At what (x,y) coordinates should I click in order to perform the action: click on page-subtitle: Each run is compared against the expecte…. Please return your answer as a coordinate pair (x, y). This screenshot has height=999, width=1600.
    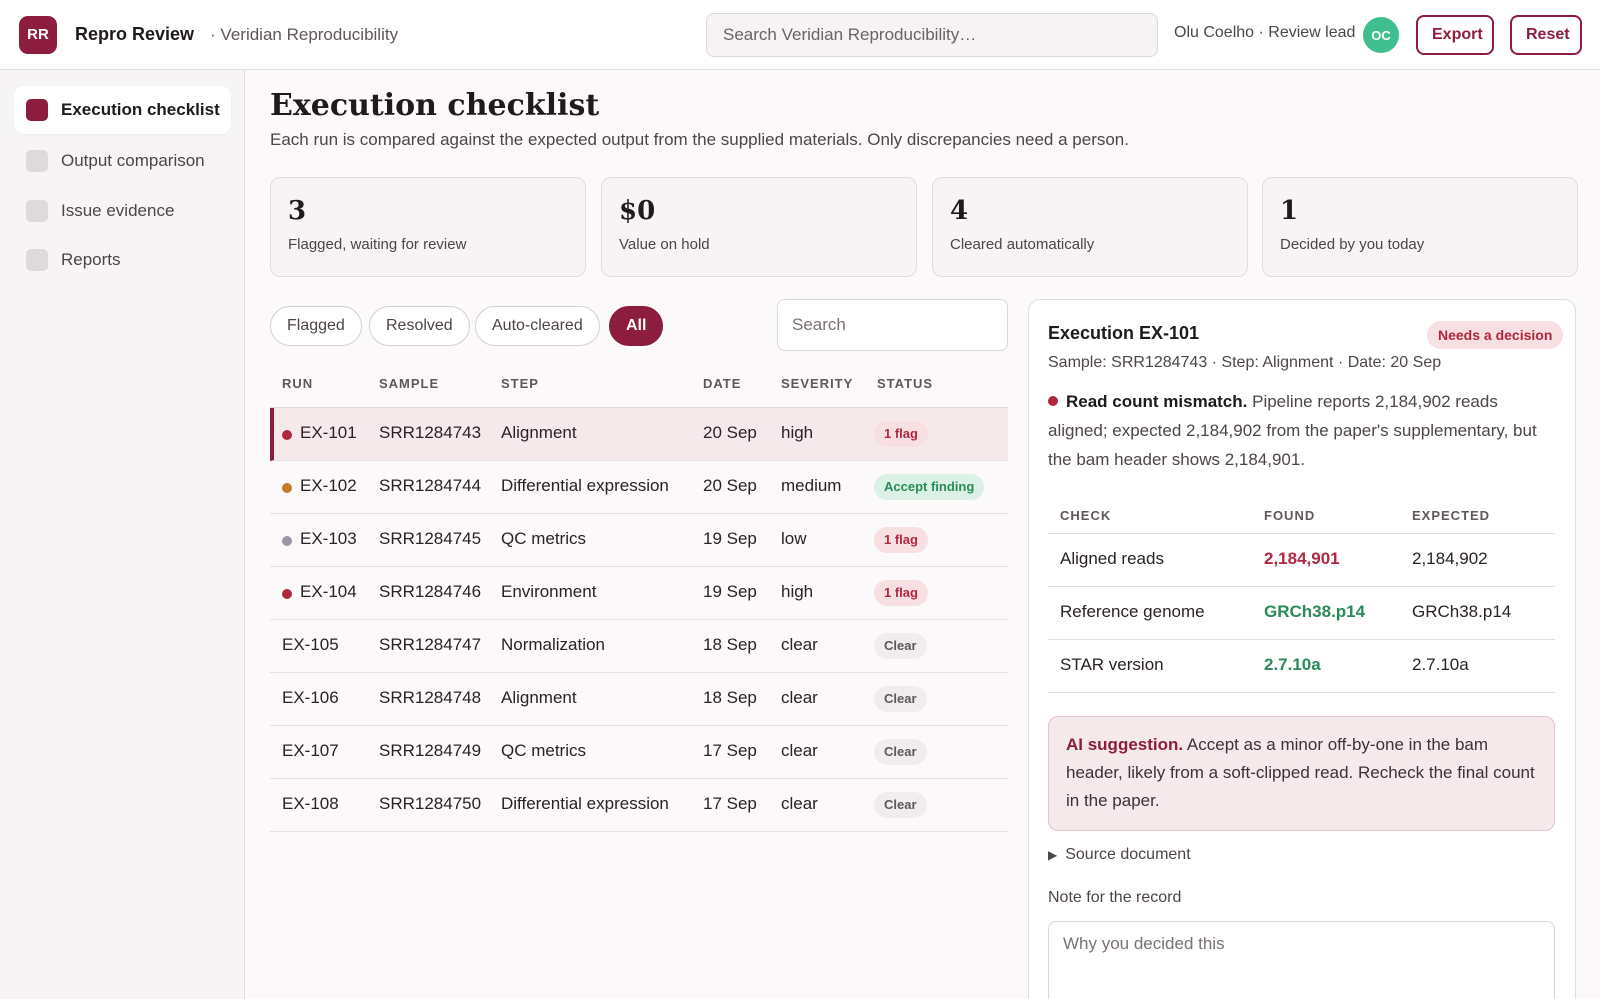
    Looking at the image, I should click on (699, 139).